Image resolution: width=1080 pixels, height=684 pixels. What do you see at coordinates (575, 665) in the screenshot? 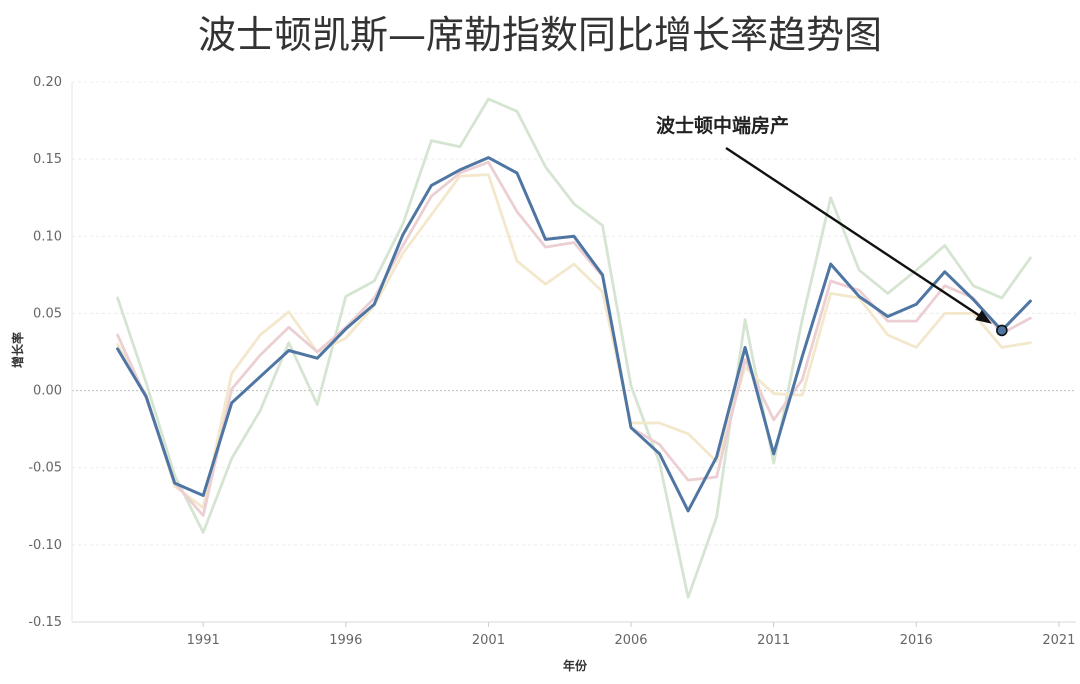
I see `x-axis-label: 年份` at bounding box center [575, 665].